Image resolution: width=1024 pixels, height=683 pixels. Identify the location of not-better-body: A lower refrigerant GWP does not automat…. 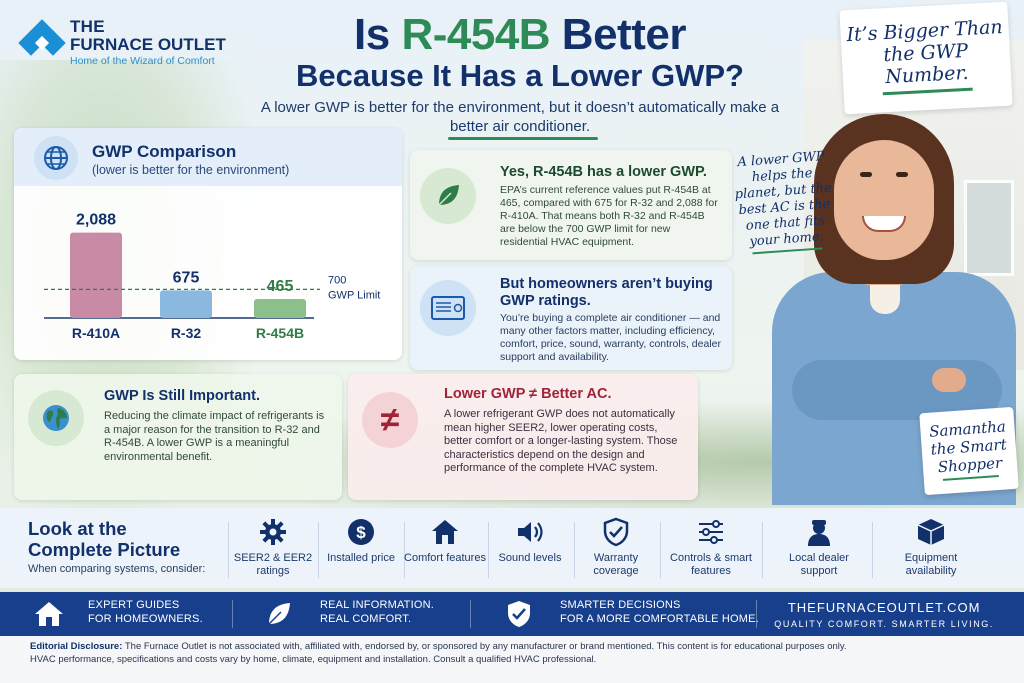
(561, 441).